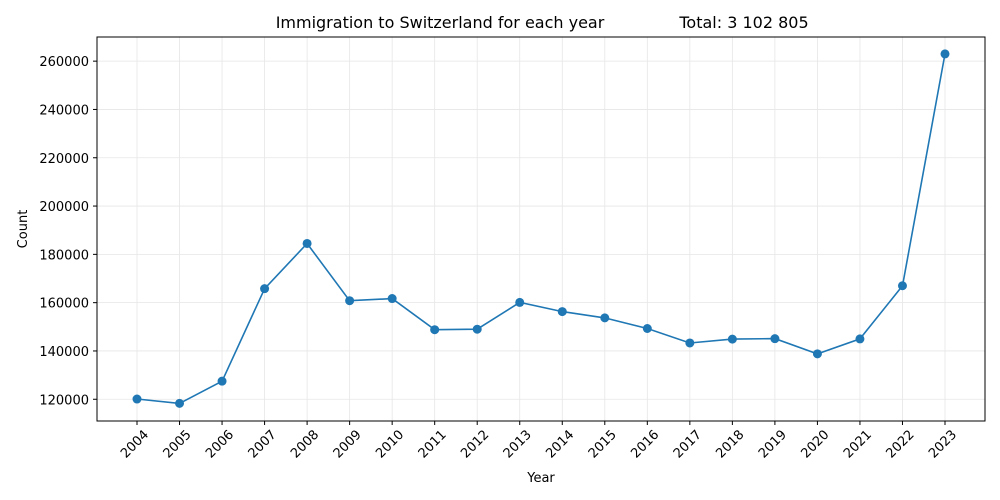  Describe the element at coordinates (263, 444) in the screenshot. I see `x-tick-label: 2007` at that location.